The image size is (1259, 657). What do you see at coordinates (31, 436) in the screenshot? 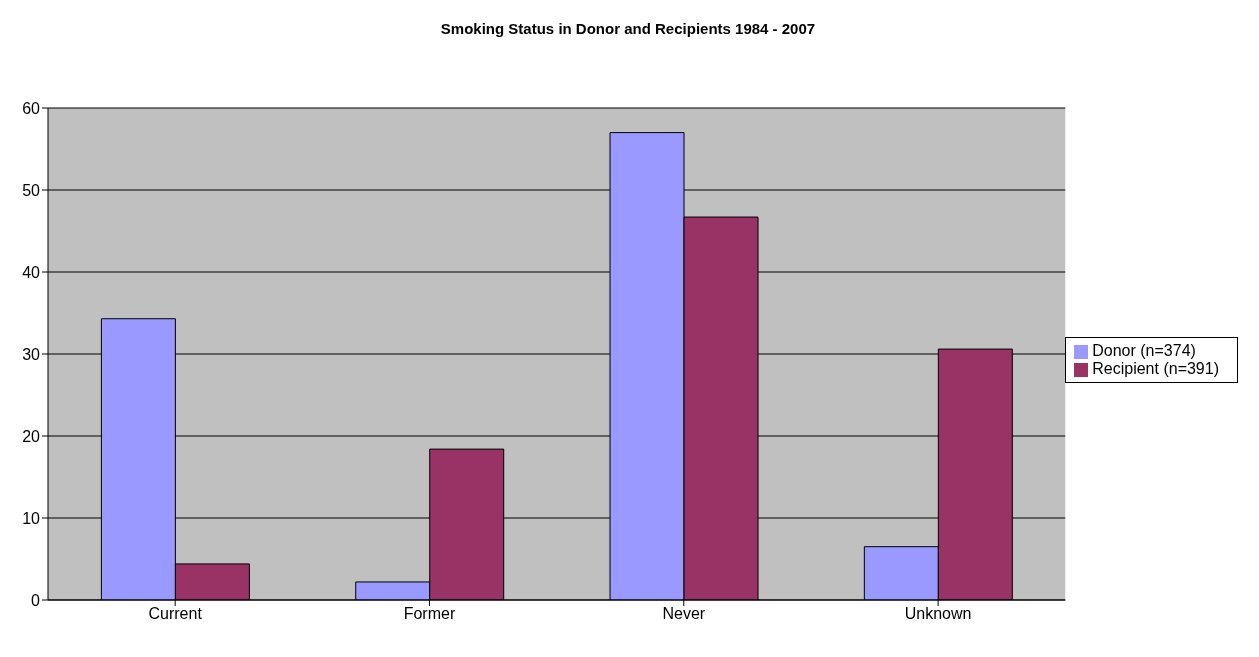
I see `y-tick-label: 20` at bounding box center [31, 436].